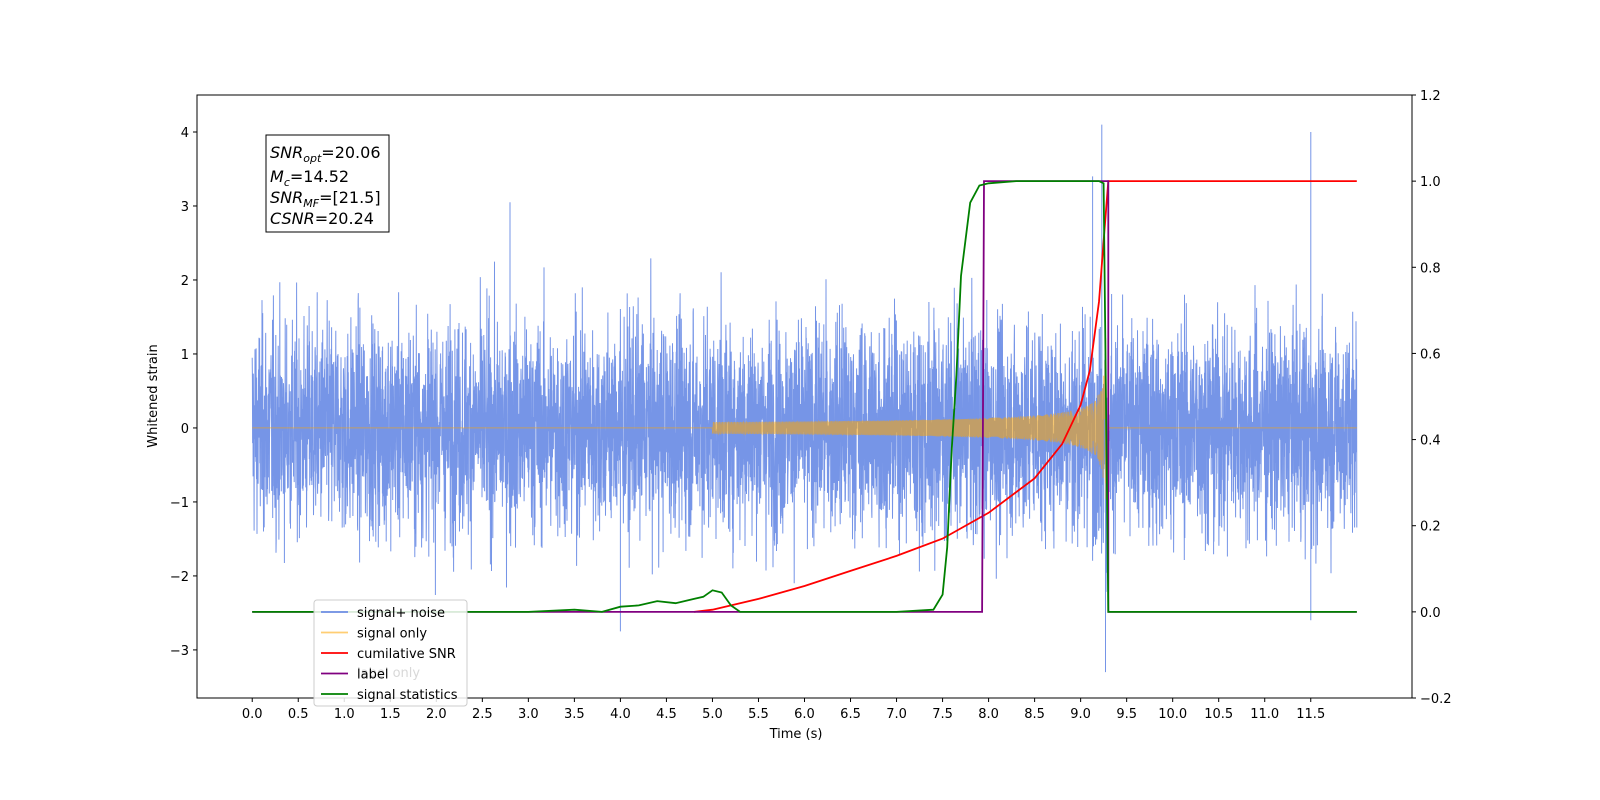 The height and width of the screenshot is (800, 1600). I want to click on legend-label: signal only, so click(392, 634).